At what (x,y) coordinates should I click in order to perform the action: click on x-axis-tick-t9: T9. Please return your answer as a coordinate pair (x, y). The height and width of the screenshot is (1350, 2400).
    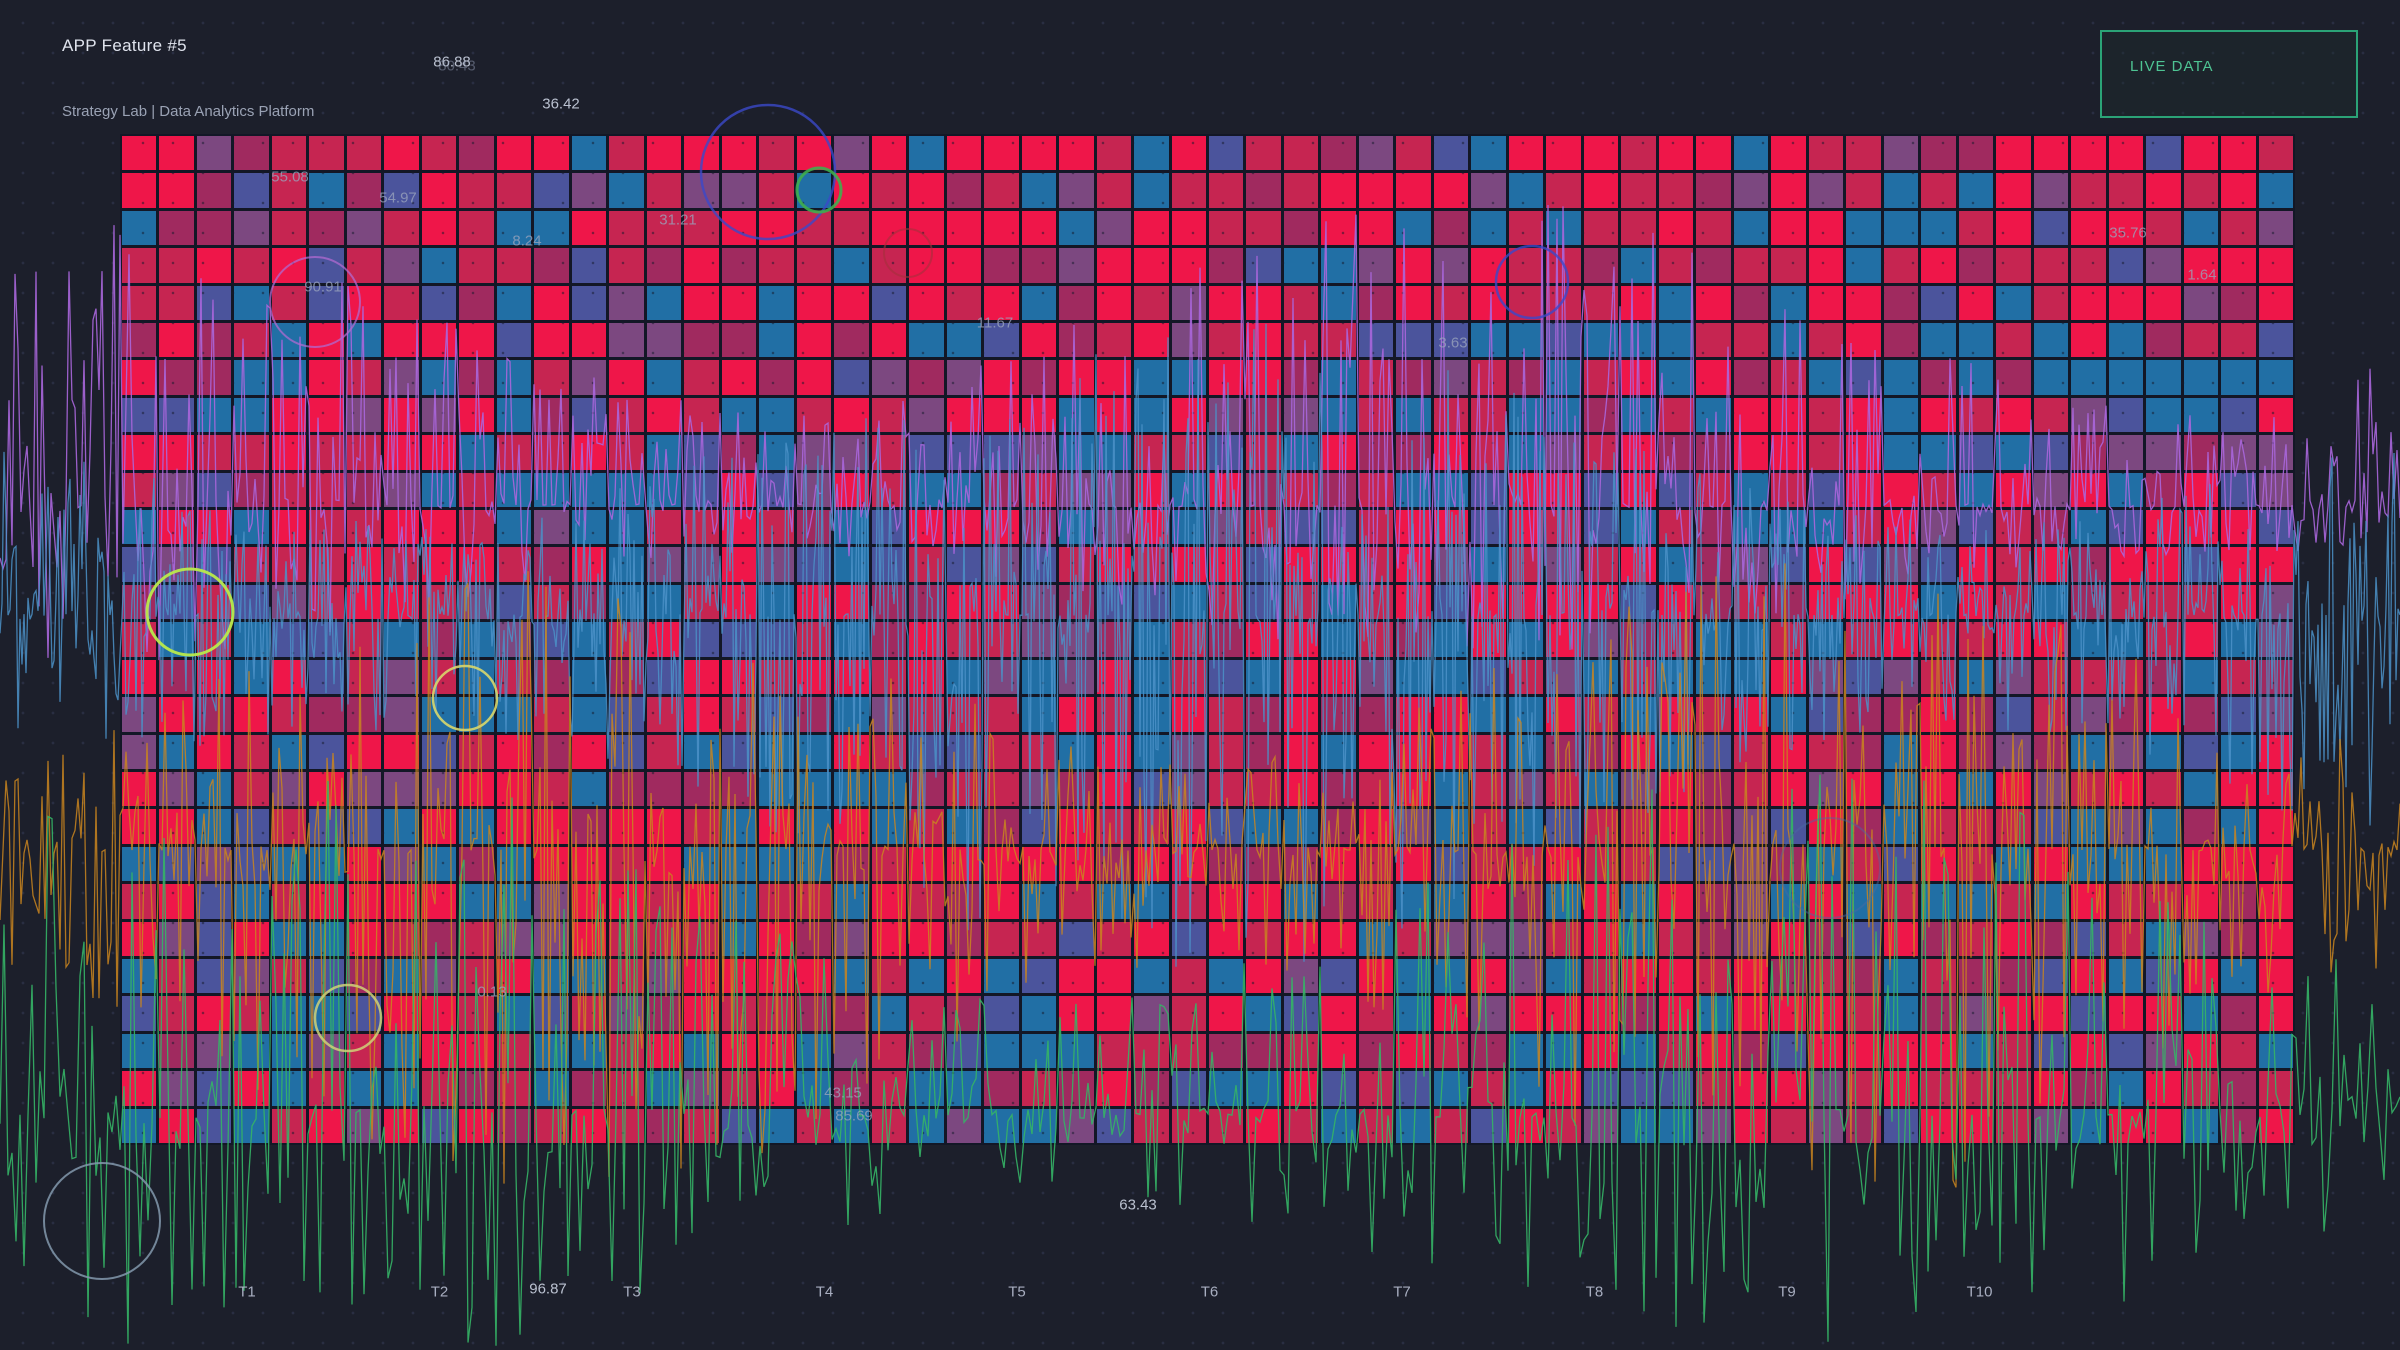
    Looking at the image, I should click on (1787, 1292).